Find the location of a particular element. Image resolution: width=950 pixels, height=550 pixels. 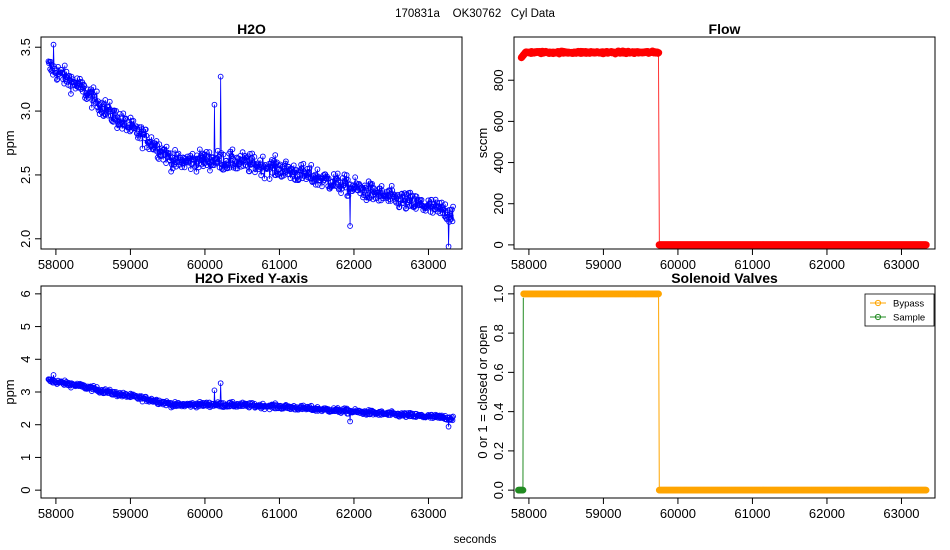

y-tick-label: 800 is located at coordinates (498, 80).